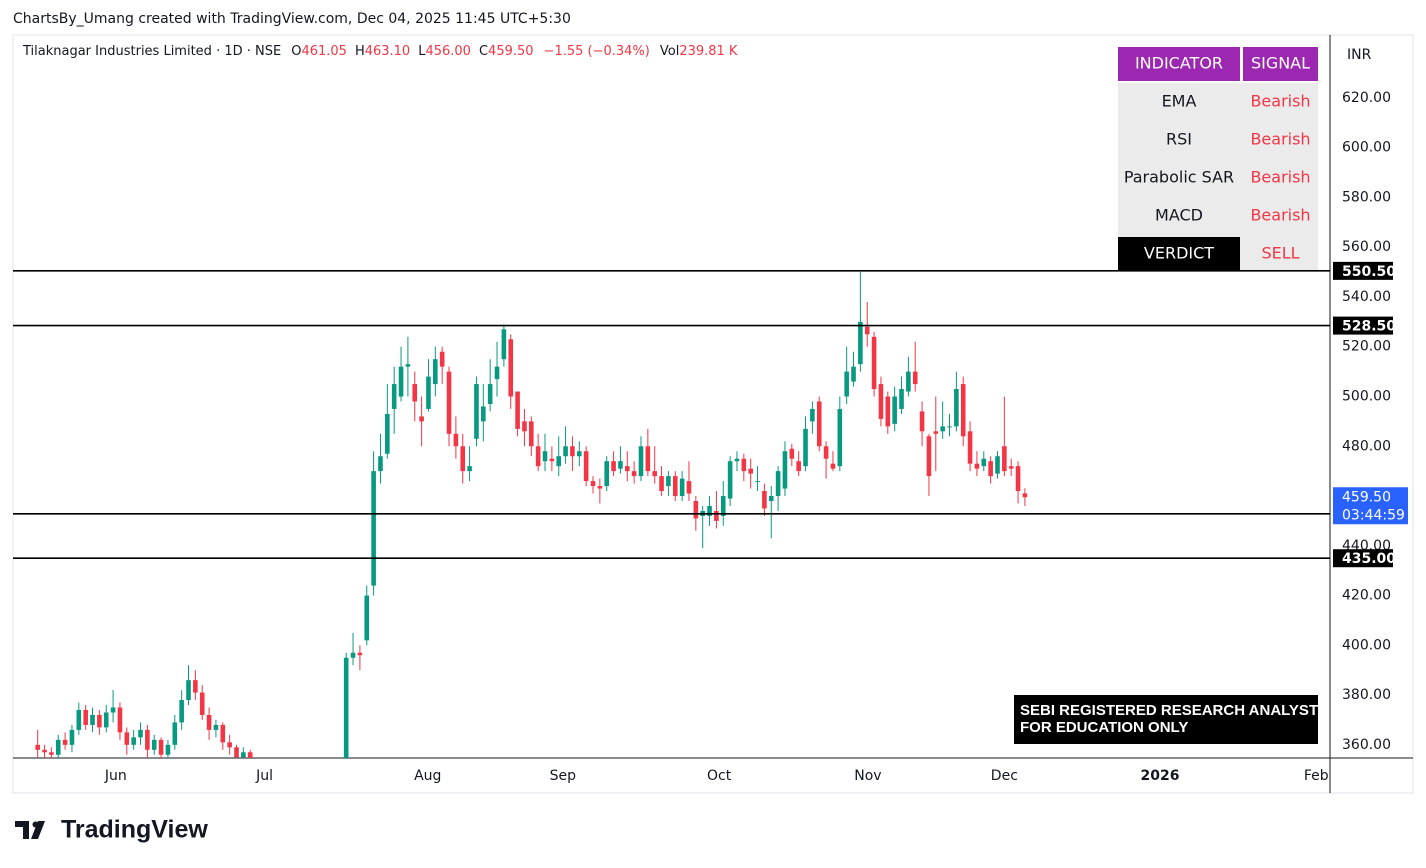 The height and width of the screenshot is (868, 1426). Describe the element at coordinates (1366, 397) in the screenshot. I see `y-tick-label: 500.00` at that location.